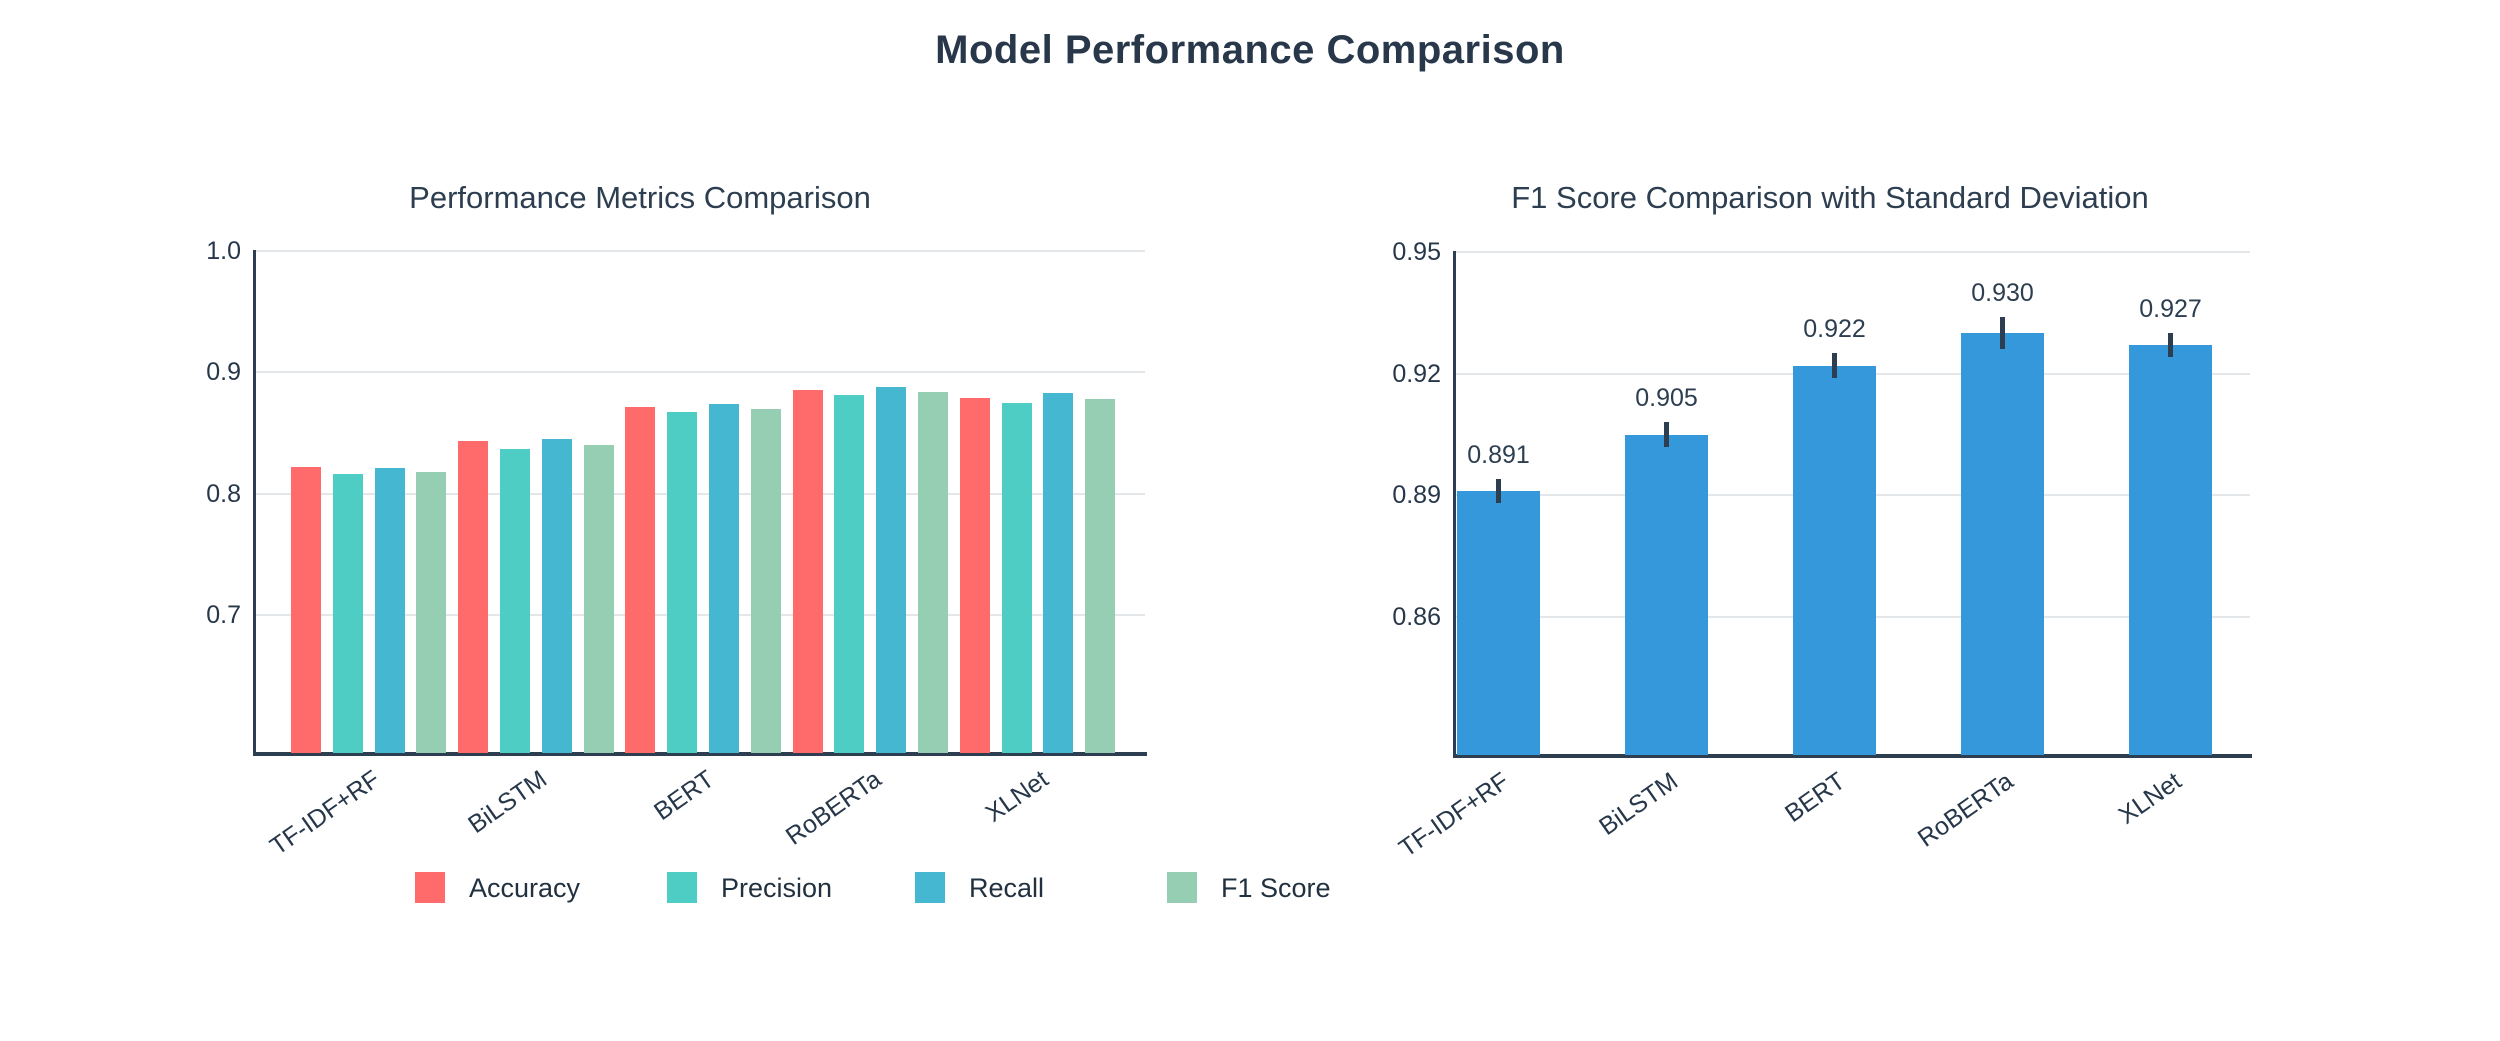 The width and height of the screenshot is (2500, 1041). Describe the element at coordinates (1852, 252) in the screenshot. I see `gridline-0.95` at that location.